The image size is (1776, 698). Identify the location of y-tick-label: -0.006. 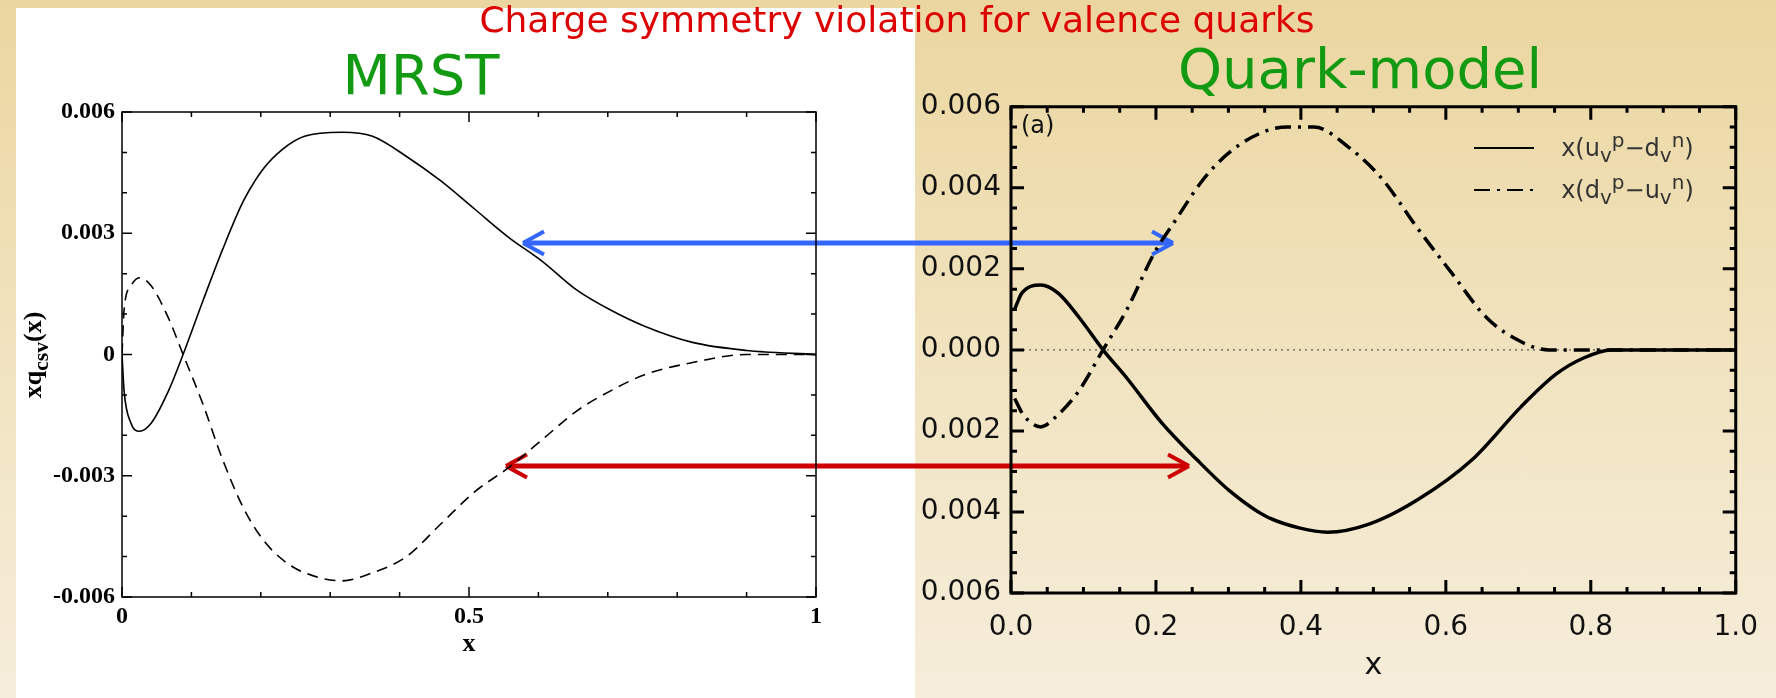
(84, 595).